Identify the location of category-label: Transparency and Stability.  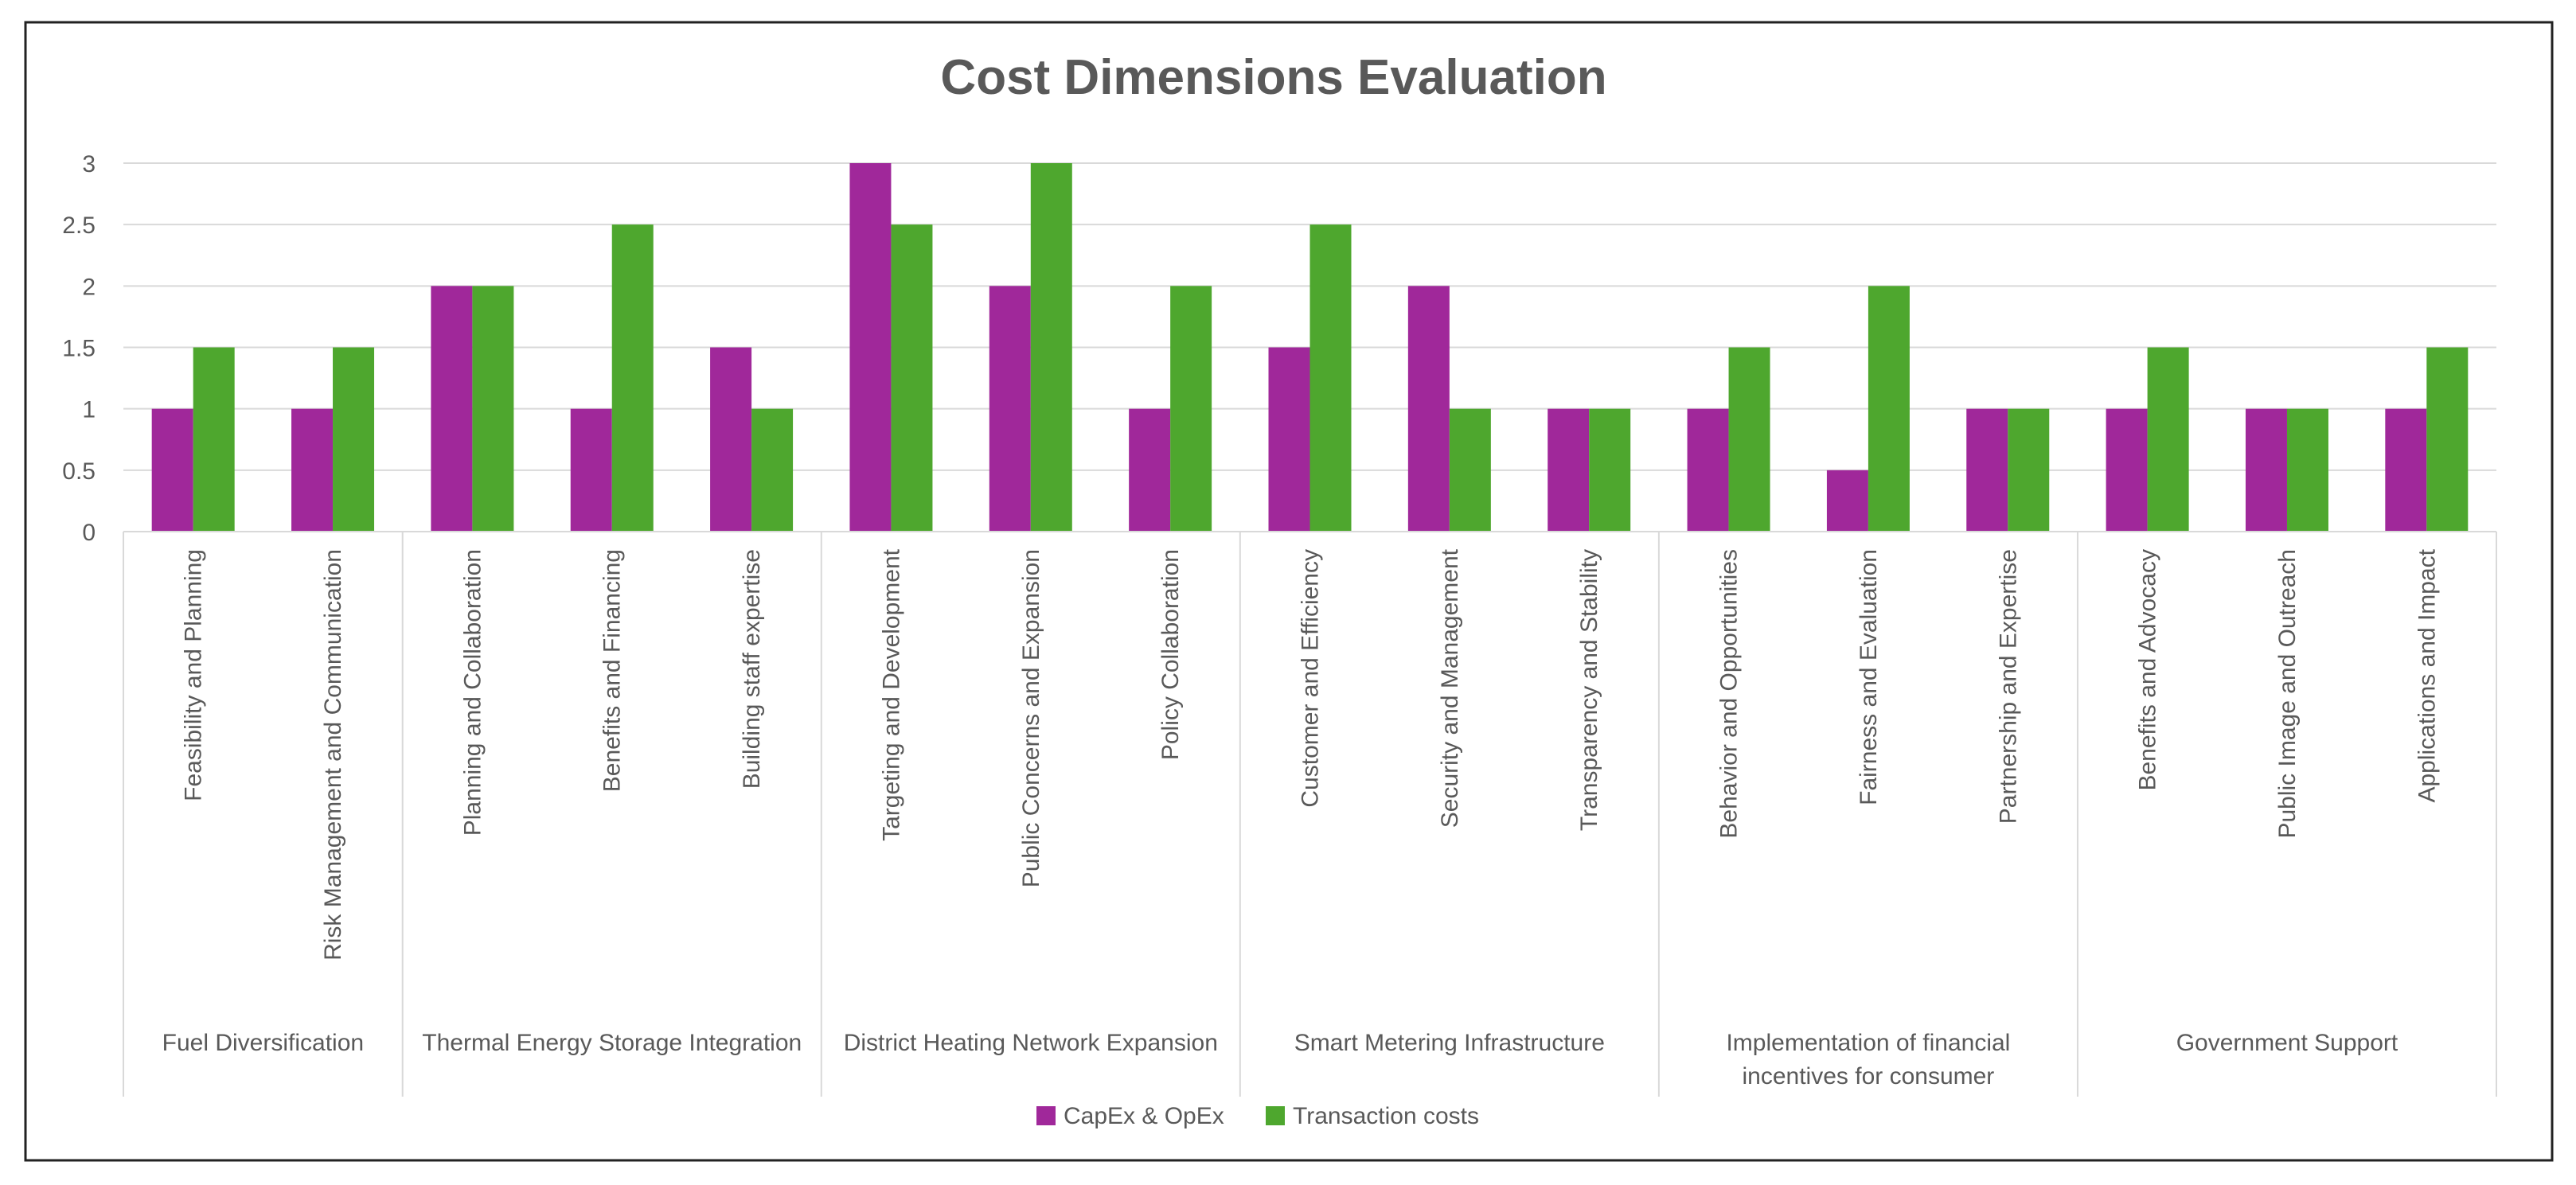
(1589, 690).